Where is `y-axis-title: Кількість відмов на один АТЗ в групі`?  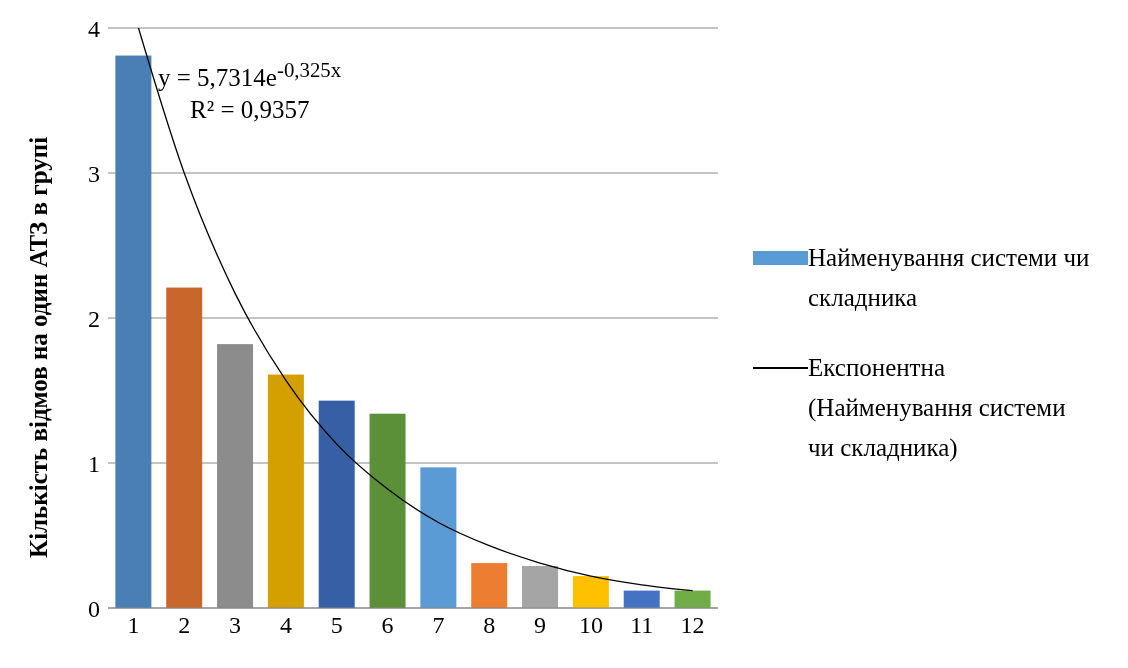 y-axis-title: Кількість відмов на один АТЗ в групі is located at coordinates (38, 347).